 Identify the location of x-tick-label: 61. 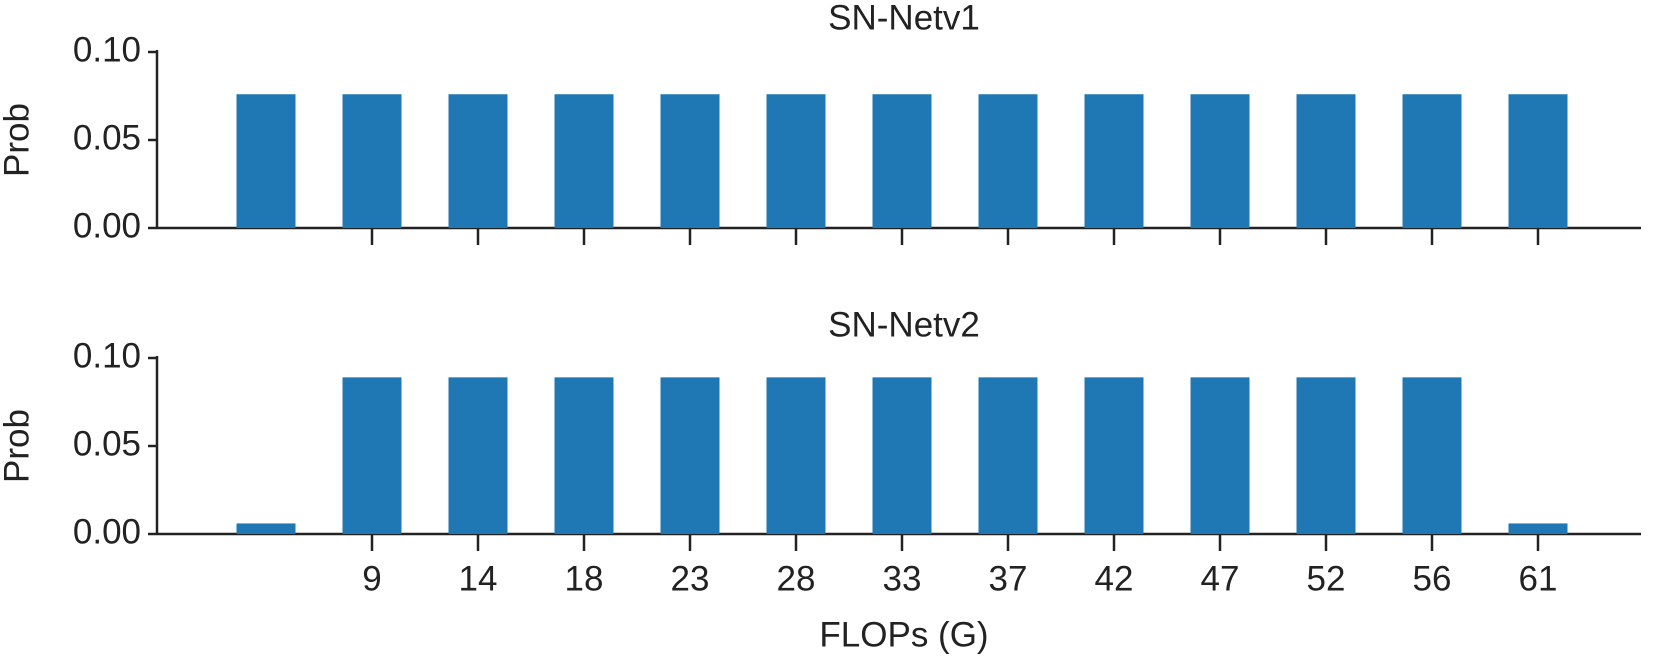
(1538, 578).